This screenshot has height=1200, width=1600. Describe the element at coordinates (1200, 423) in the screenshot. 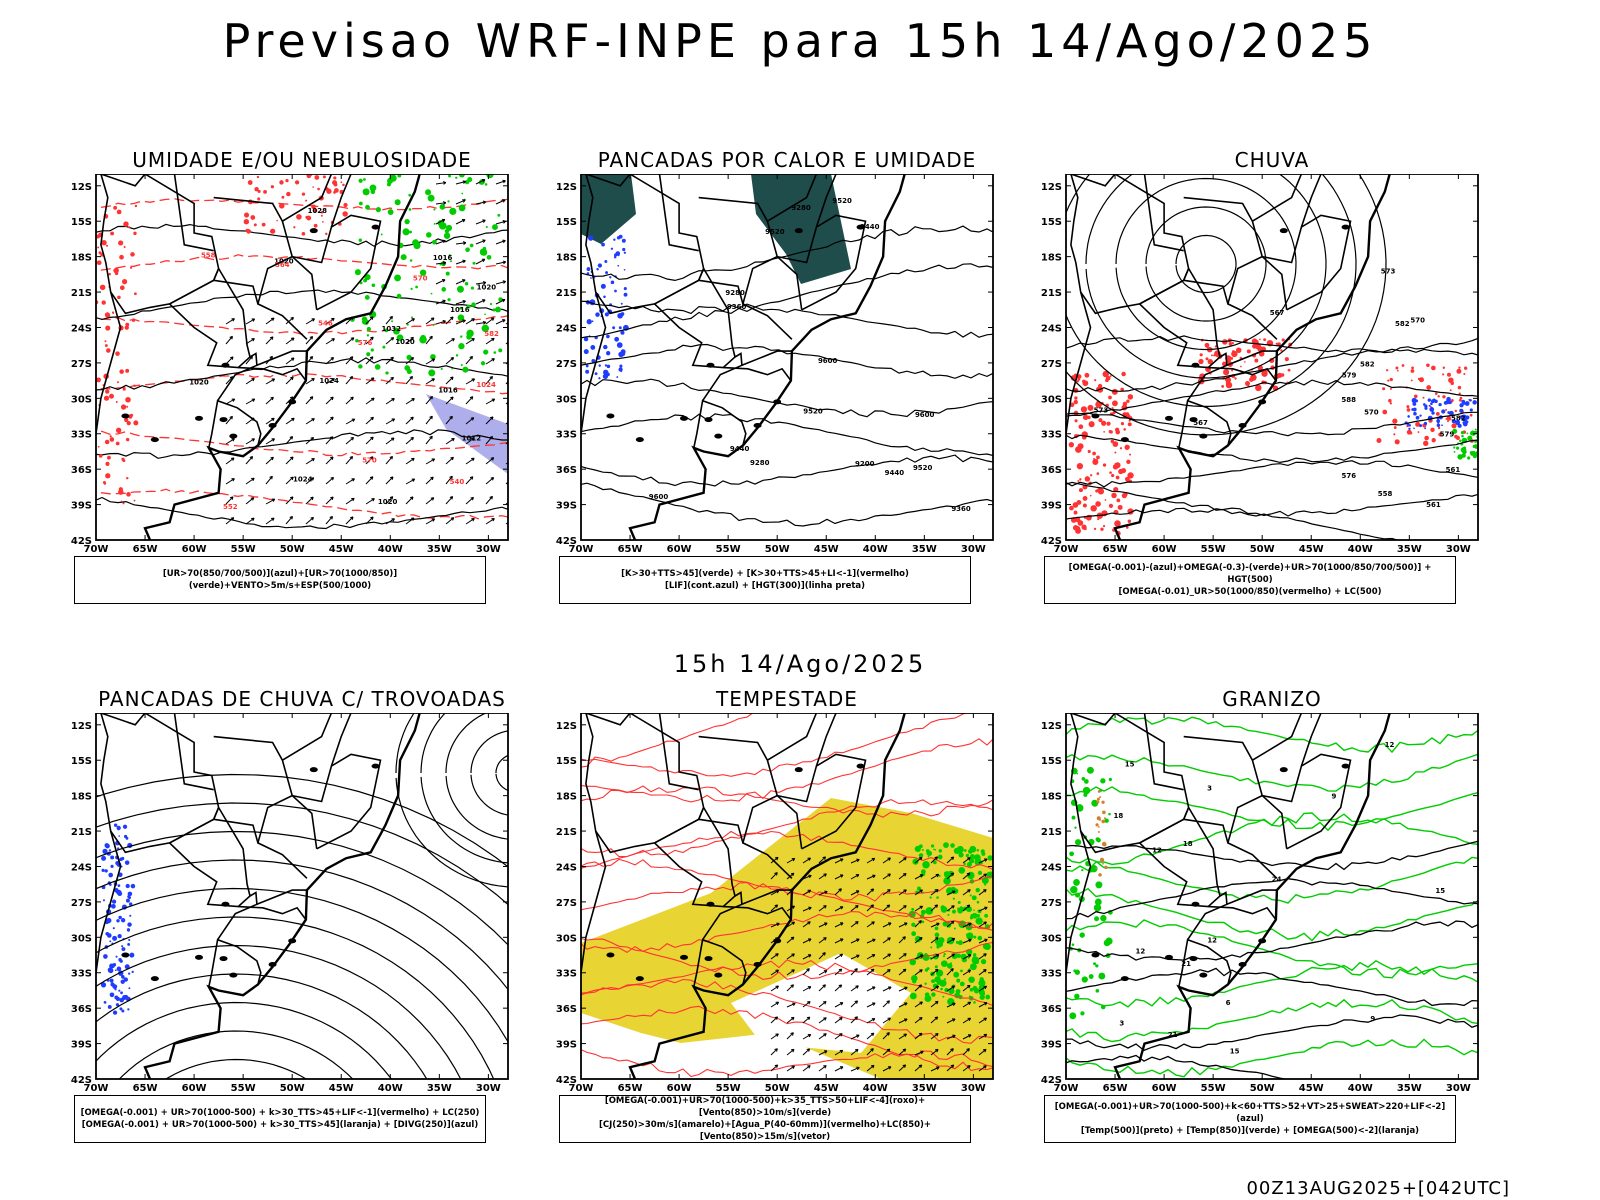

I see `contour-label: 567` at that location.